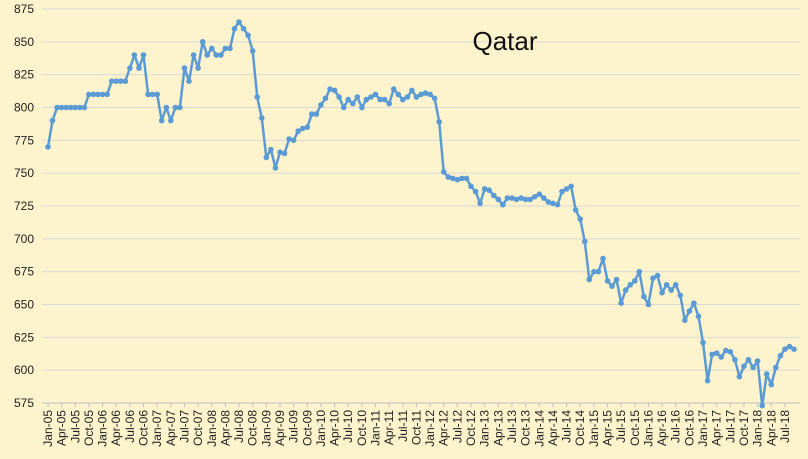 The height and width of the screenshot is (459, 808). What do you see at coordinates (116, 428) in the screenshot?
I see `x-tick-label: Apr-06` at bounding box center [116, 428].